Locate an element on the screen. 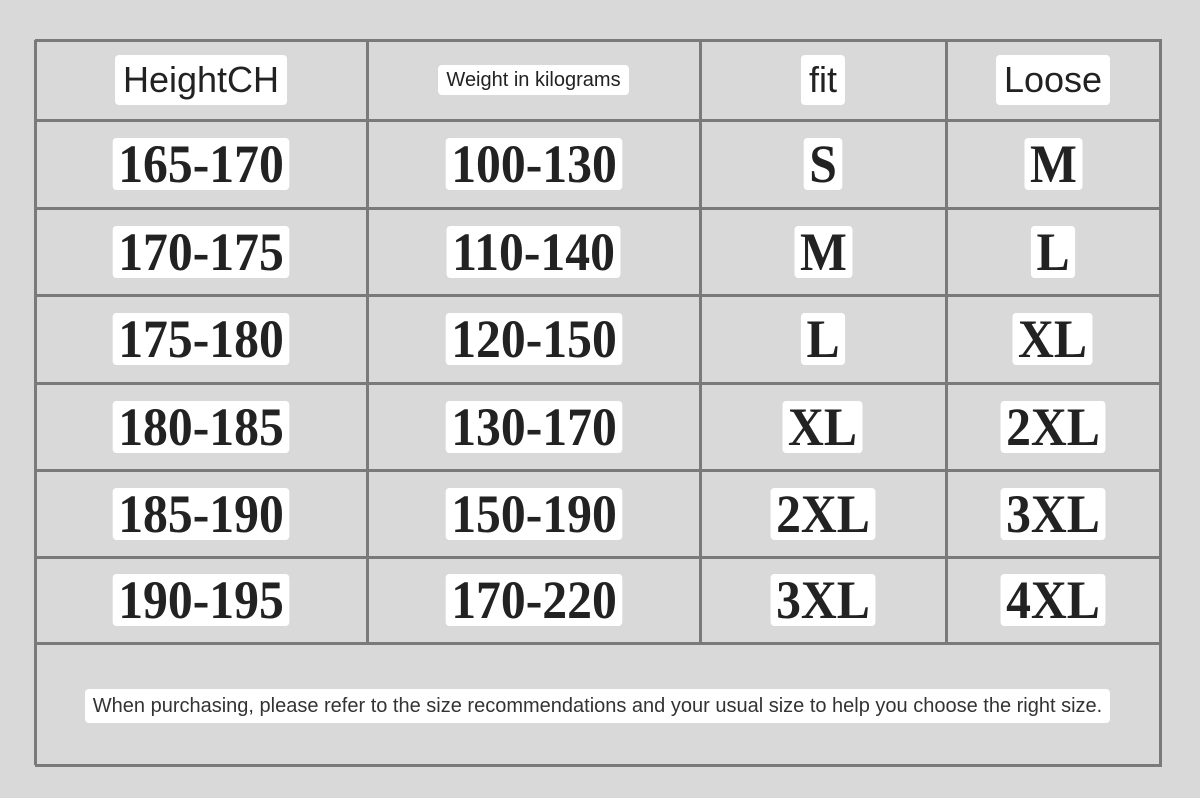 The width and height of the screenshot is (1200, 798). table-cell: Weight in kilograms is located at coordinates (533, 80).